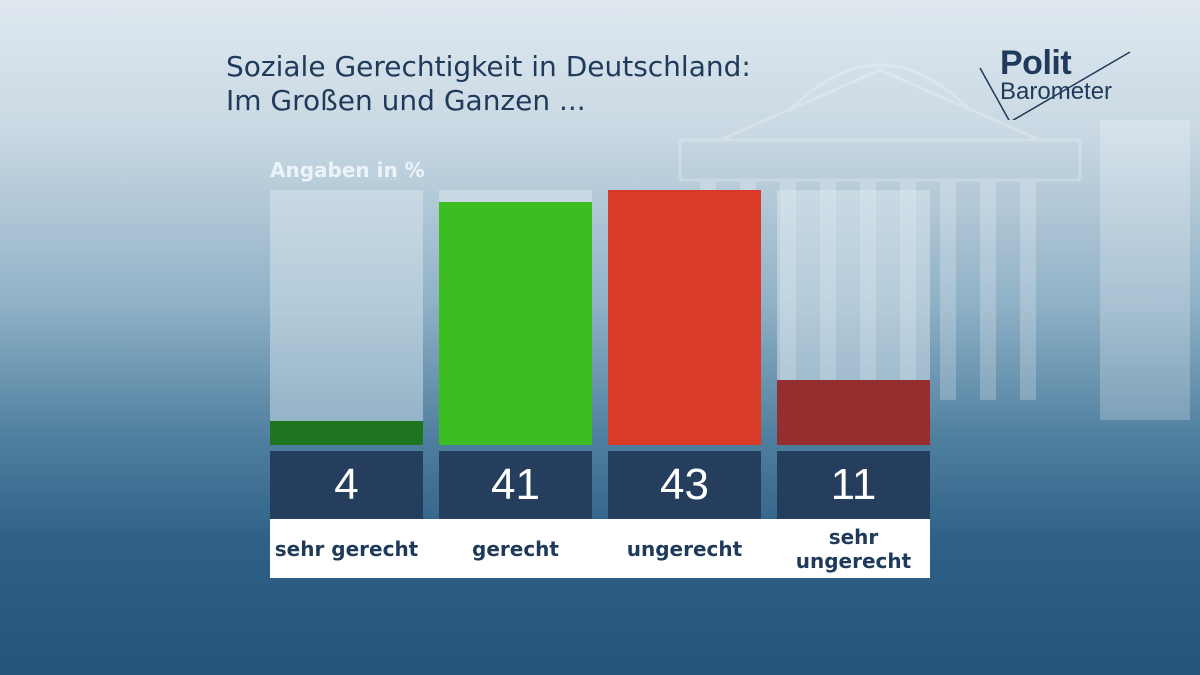 This screenshot has width=1200, height=675. I want to click on bar-value-label: 4, so click(346, 485).